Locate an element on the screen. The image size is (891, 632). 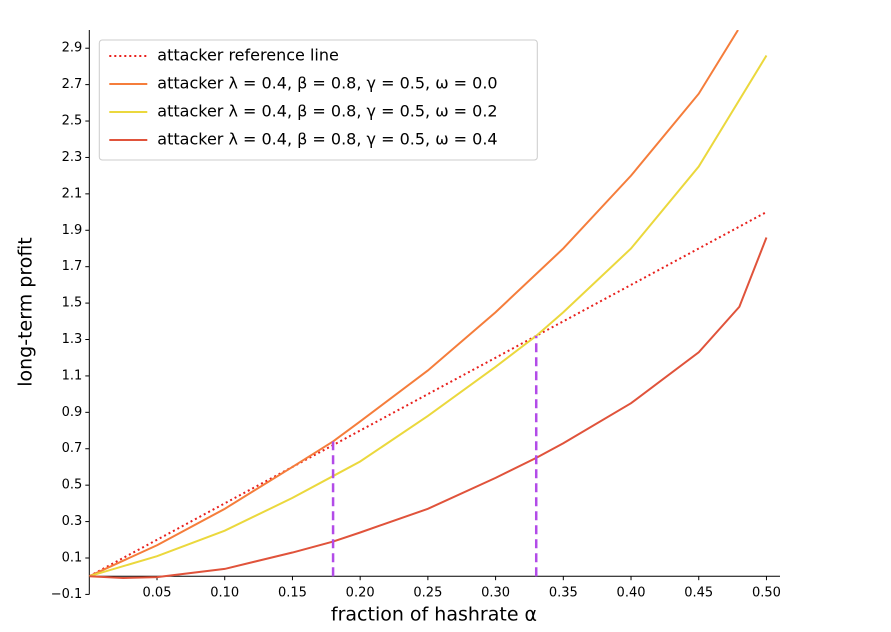
y-tick-label: 1.7 is located at coordinates (72, 266).